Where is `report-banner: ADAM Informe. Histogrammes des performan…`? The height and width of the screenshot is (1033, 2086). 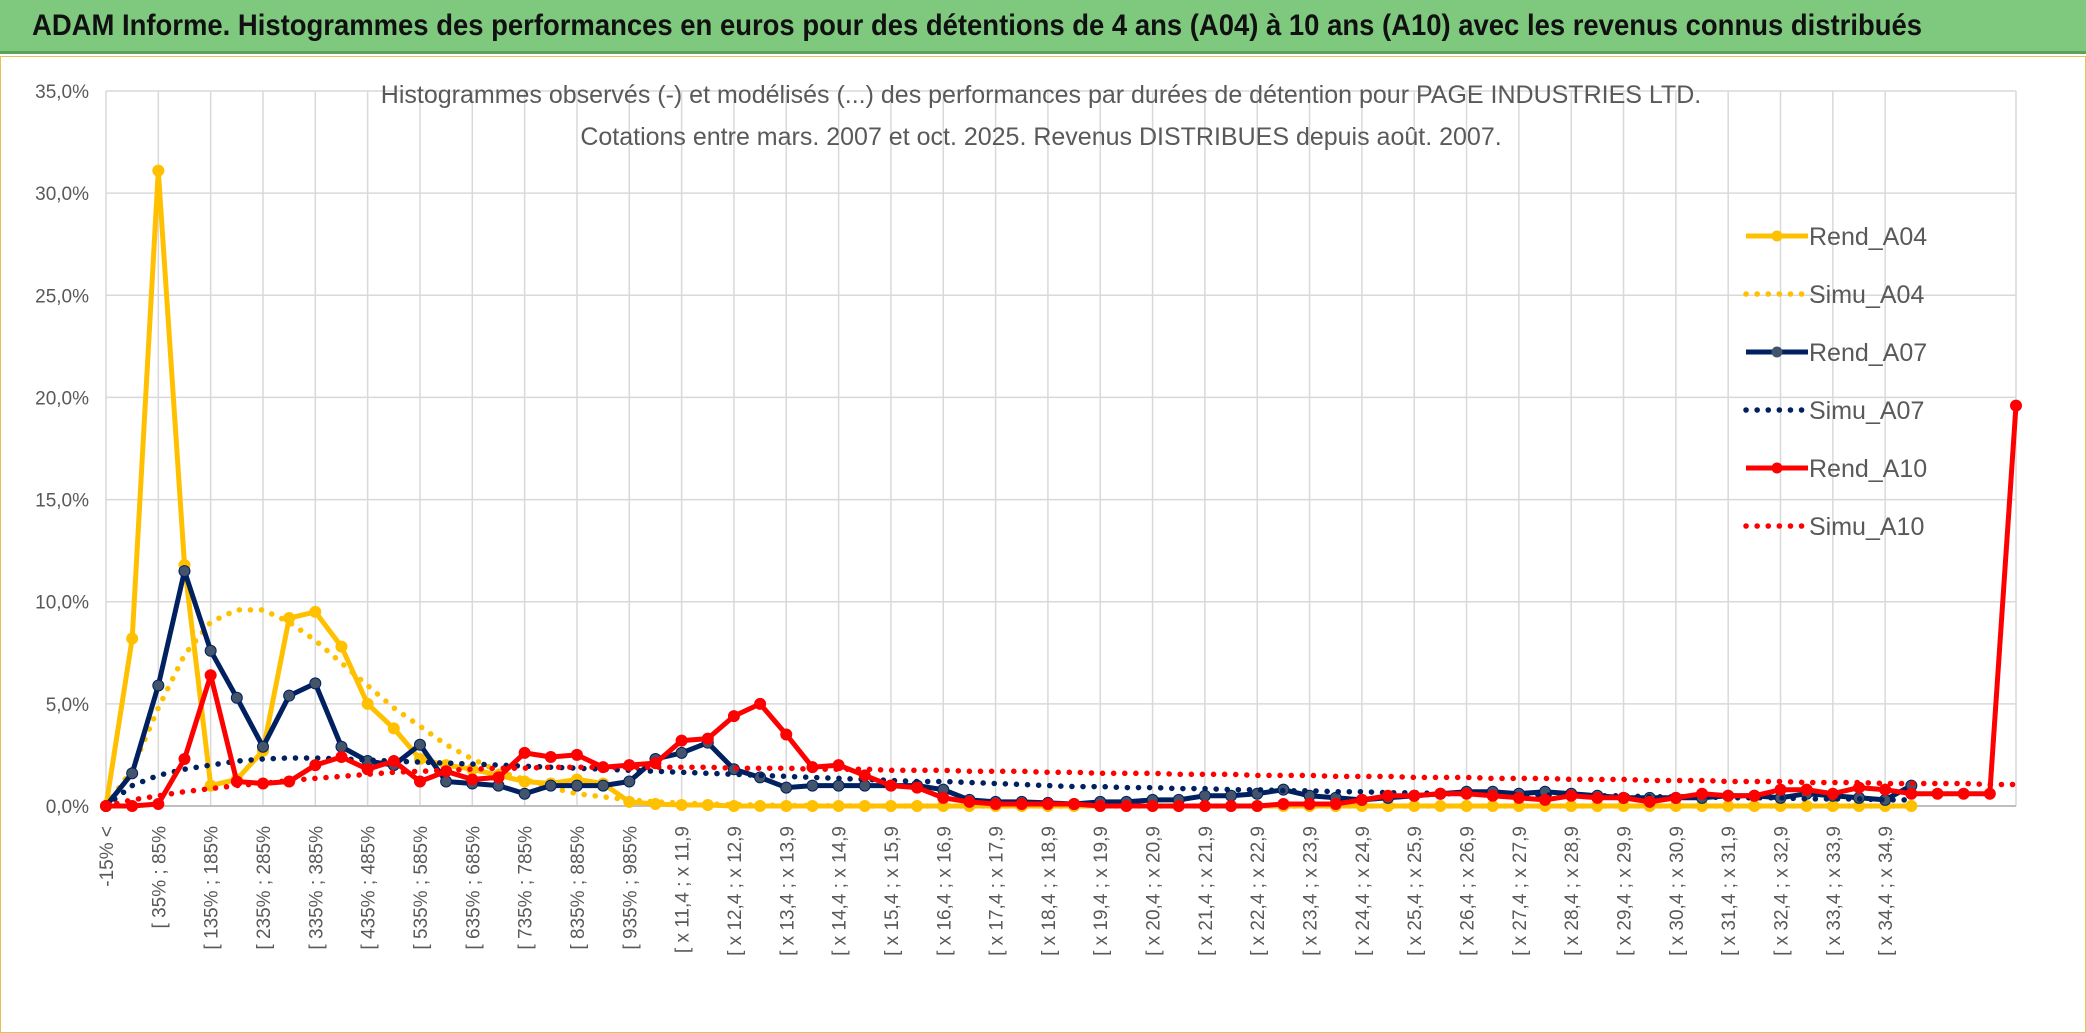
report-banner: ADAM Informe. Histogrammes des performan… is located at coordinates (1043, 27).